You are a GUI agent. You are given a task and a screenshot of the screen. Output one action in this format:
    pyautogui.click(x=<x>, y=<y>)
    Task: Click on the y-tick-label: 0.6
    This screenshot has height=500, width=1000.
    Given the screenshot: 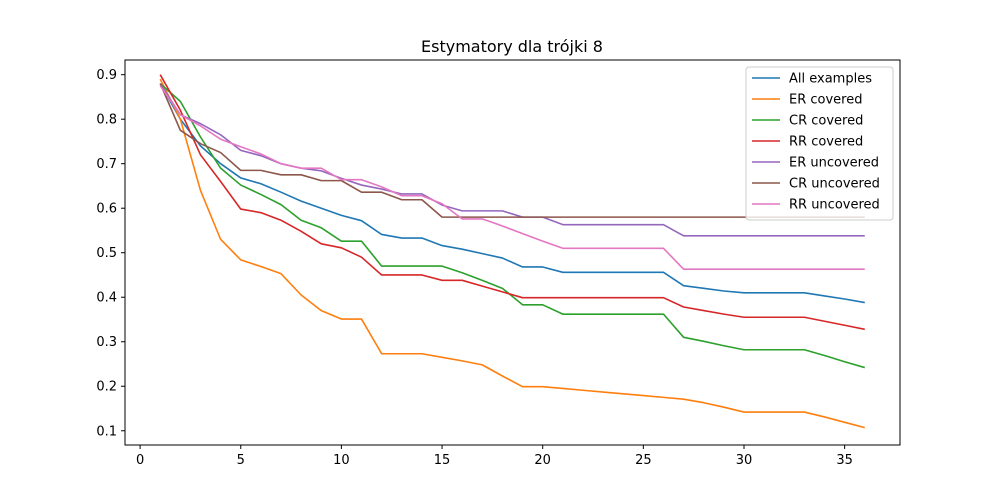 What is the action you would take?
    pyautogui.click(x=106, y=209)
    